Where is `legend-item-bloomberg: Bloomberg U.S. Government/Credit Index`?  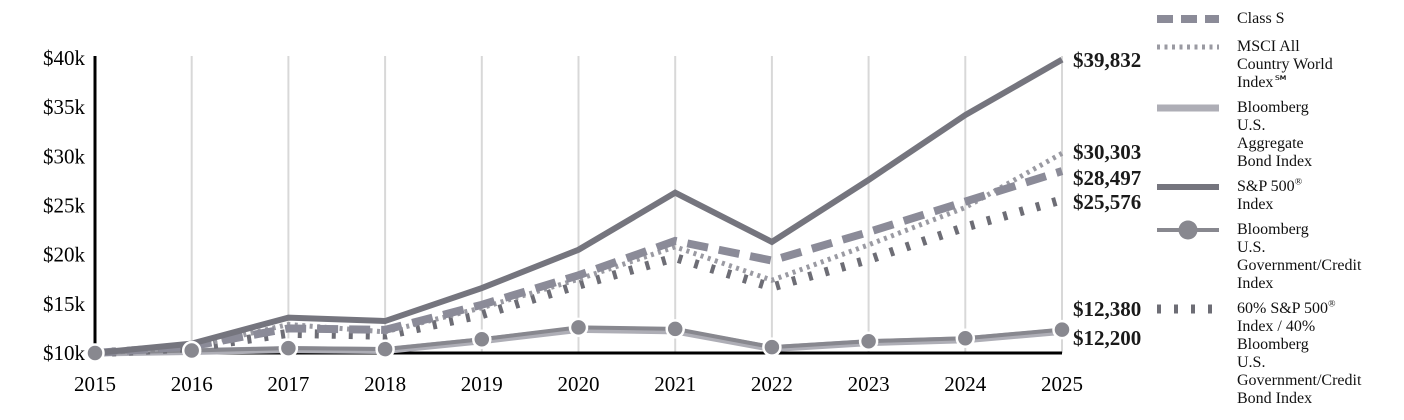 legend-item-bloomberg: Bloomberg U.S. Government/Credit Index is located at coordinates (1280, 256).